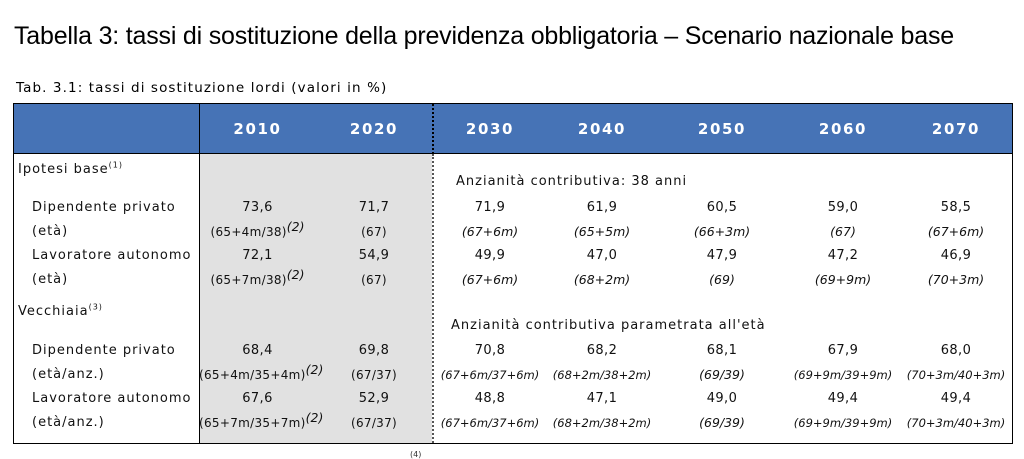 Image resolution: width=1024 pixels, height=459 pixels. I want to click on column-divider, so click(199, 298).